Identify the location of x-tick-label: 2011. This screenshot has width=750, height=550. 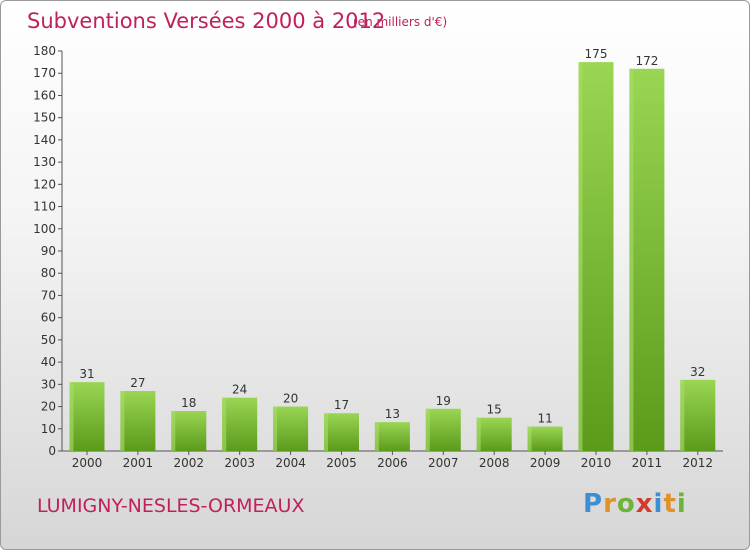
(647, 463).